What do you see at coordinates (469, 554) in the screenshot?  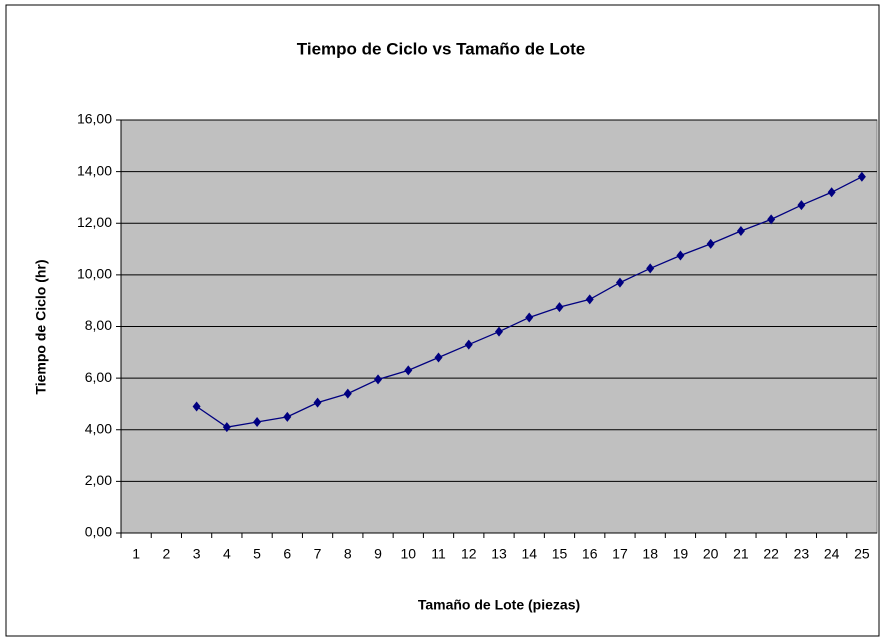 I see `x-tick-label: 12` at bounding box center [469, 554].